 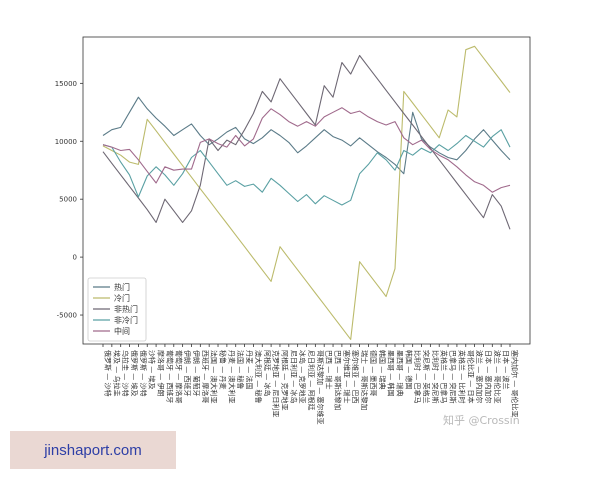 What do you see at coordinates (382, 369) in the screenshot?
I see `x-tick-label: 韩国 — 瑞典` at bounding box center [382, 369].